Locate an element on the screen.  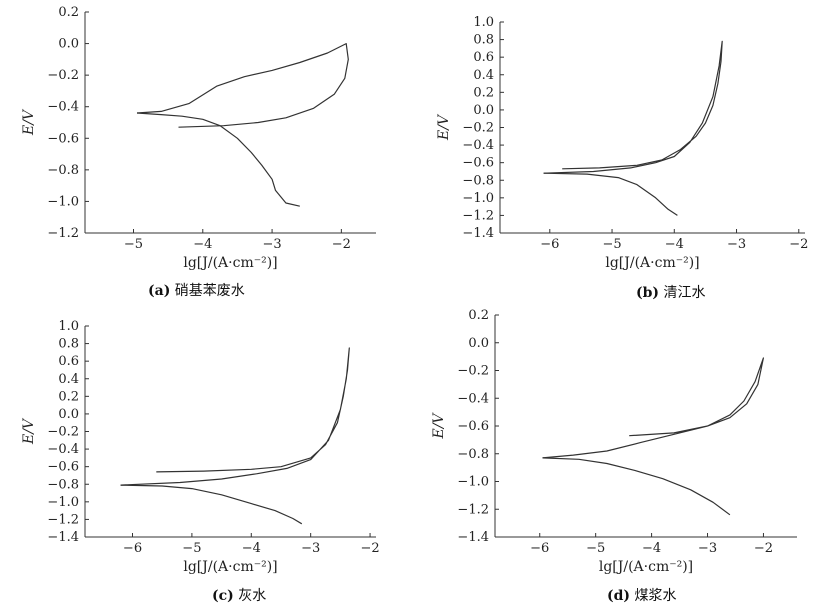
caption-a: (a) 硝基苯废水 is located at coordinates (196, 290).